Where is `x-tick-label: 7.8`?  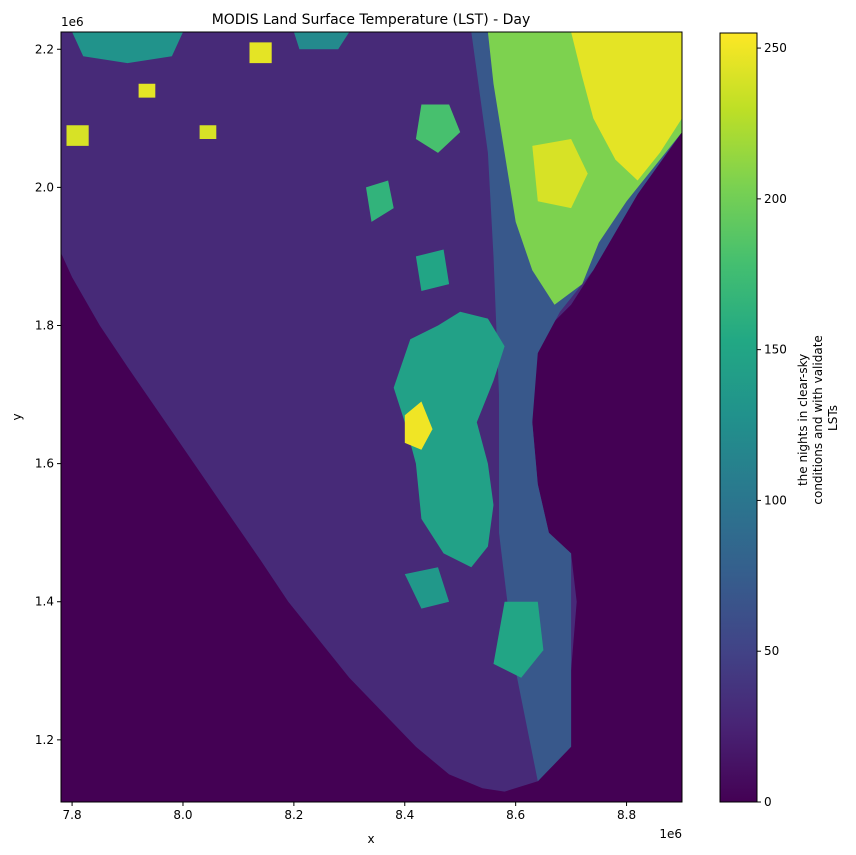
x-tick-label: 7.8 is located at coordinates (72, 815).